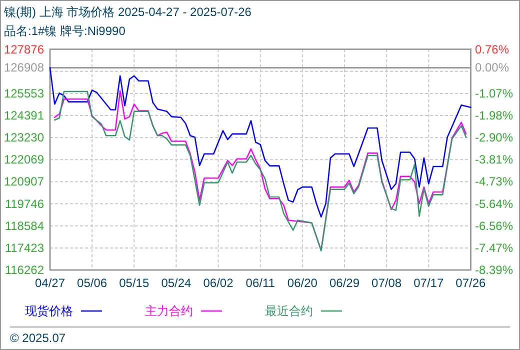  What do you see at coordinates (24, 203) in the screenshot?
I see `y-tick-label: 119746` at bounding box center [24, 203].